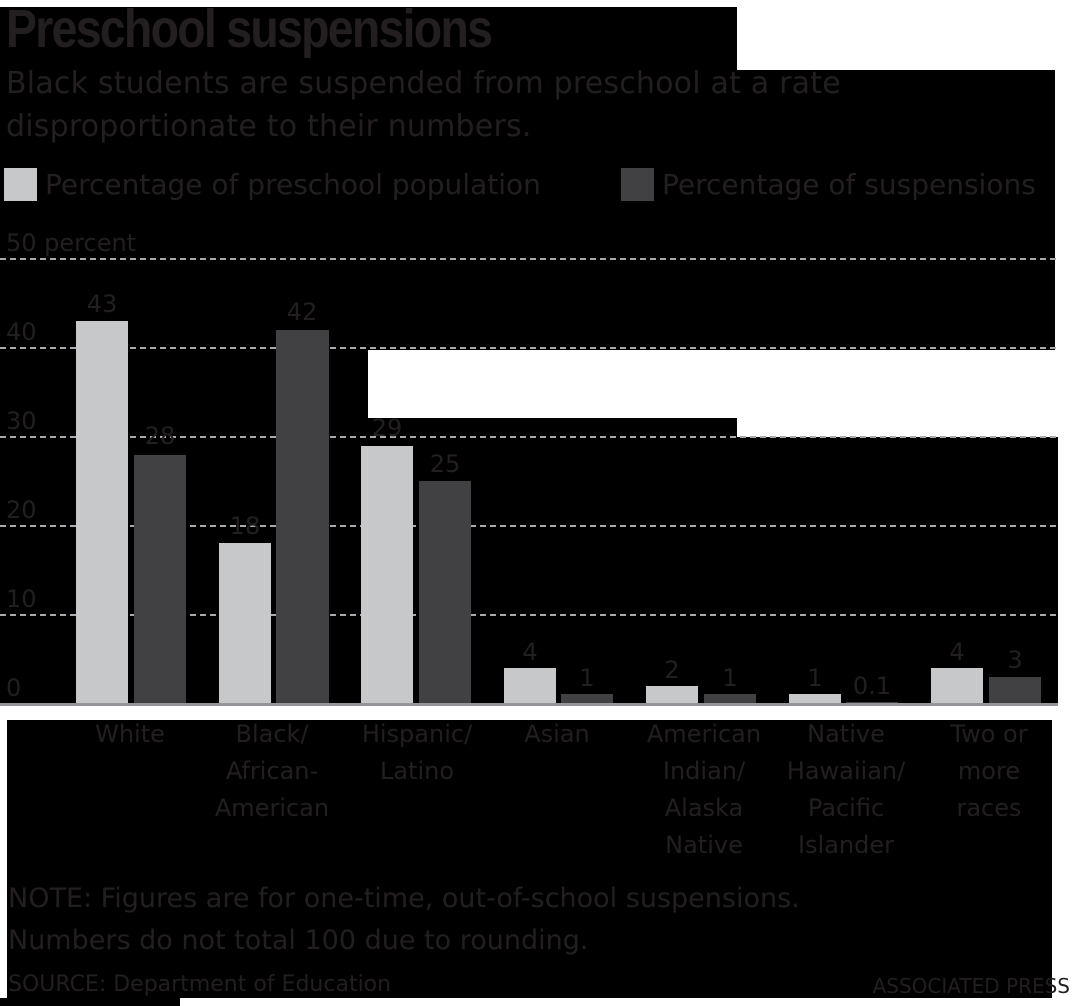 The width and height of the screenshot is (1080, 1006). I want to click on bar-native-hawaiian-population, so click(815, 699).